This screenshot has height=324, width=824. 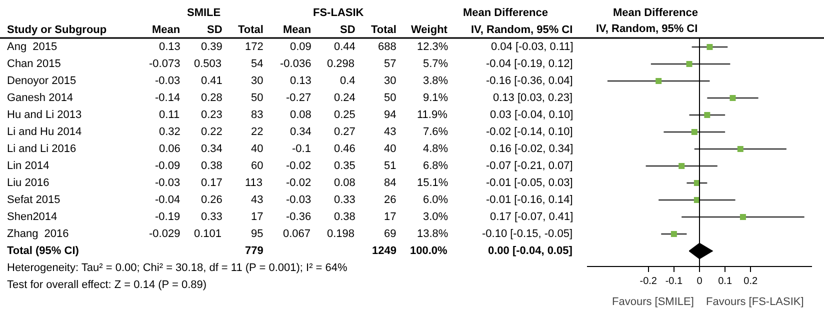 I want to click on text: Test for overall effect: Z = 0.14 (P = 0.89), so click(x=107, y=285).